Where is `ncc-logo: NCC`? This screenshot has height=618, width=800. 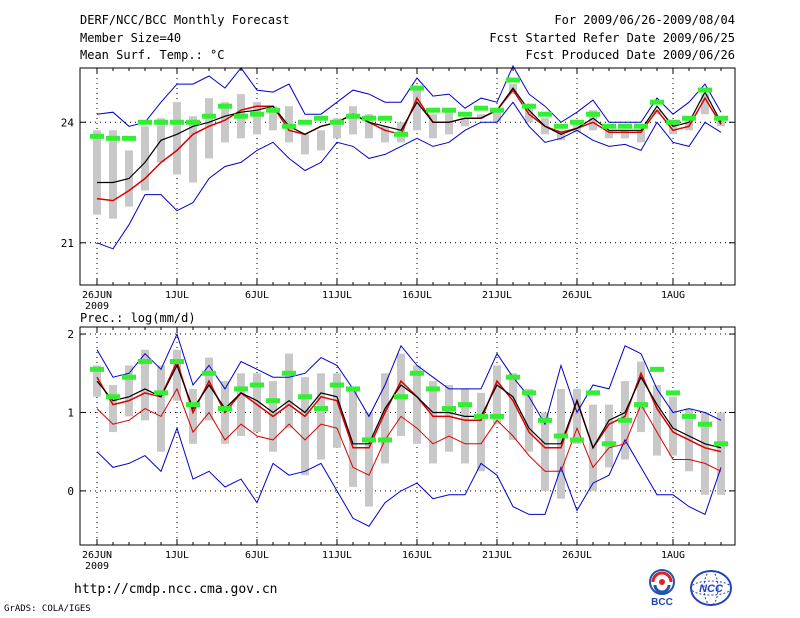
ncc-logo: NCC is located at coordinates (711, 588).